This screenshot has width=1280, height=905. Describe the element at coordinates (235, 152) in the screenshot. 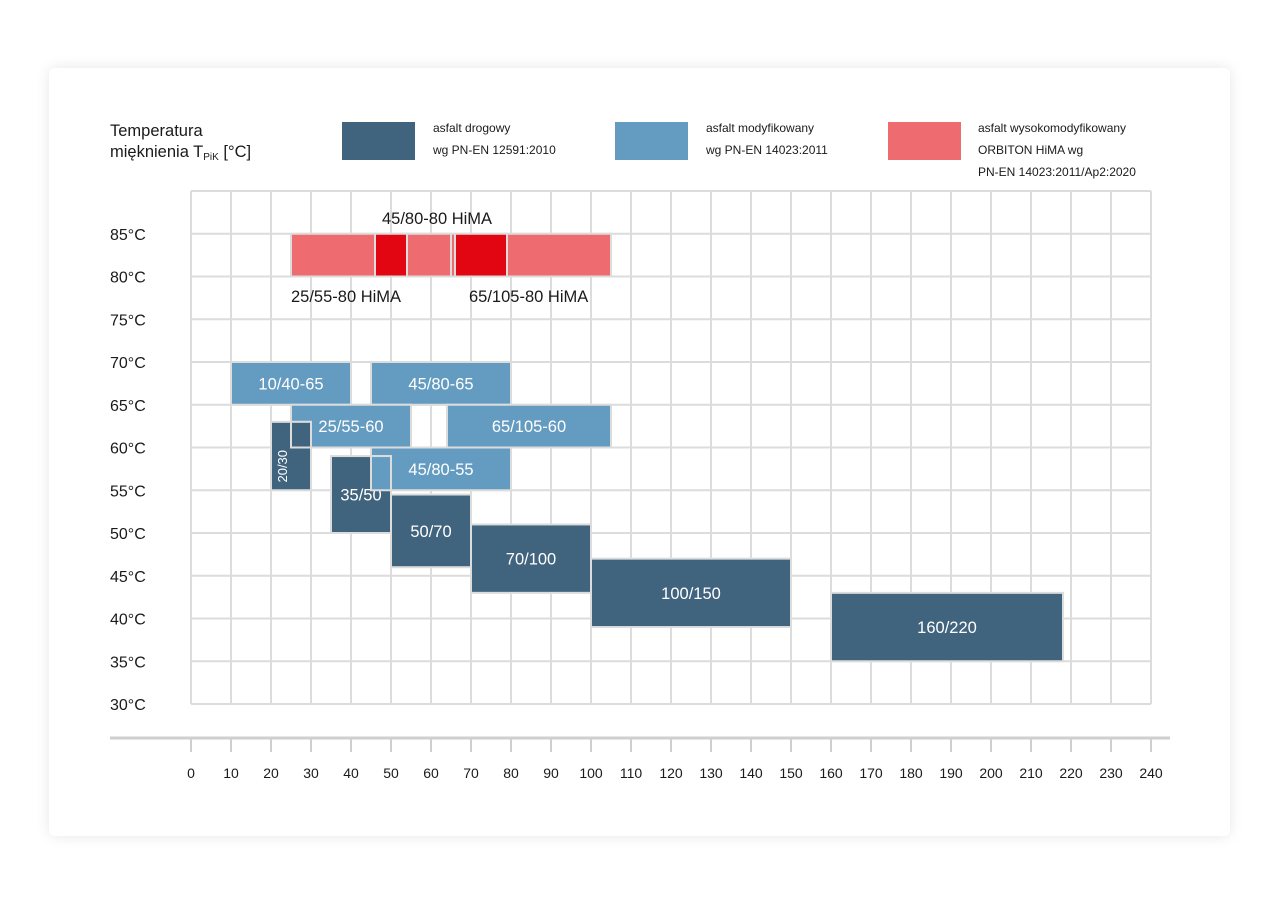

I see `y-axis-title-unit: [°C]` at that location.